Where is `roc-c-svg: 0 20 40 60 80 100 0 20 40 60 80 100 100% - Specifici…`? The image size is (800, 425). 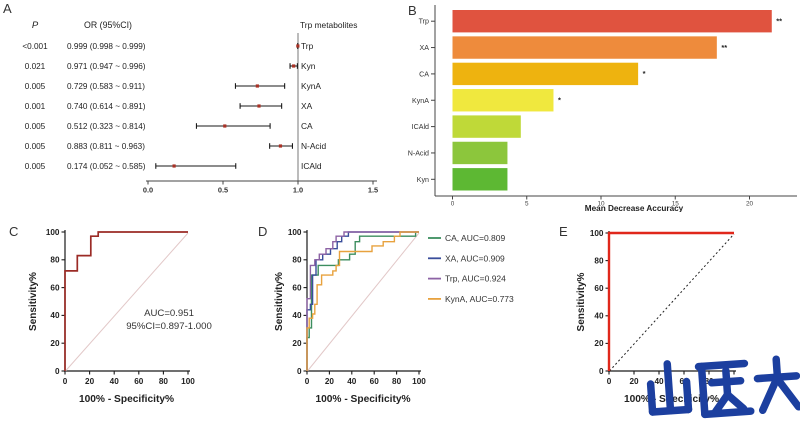 roc-c-svg: 0 20 40 60 80 100 0 20 40 60 80 100 100% - Specifici… is located at coordinates (120, 316).